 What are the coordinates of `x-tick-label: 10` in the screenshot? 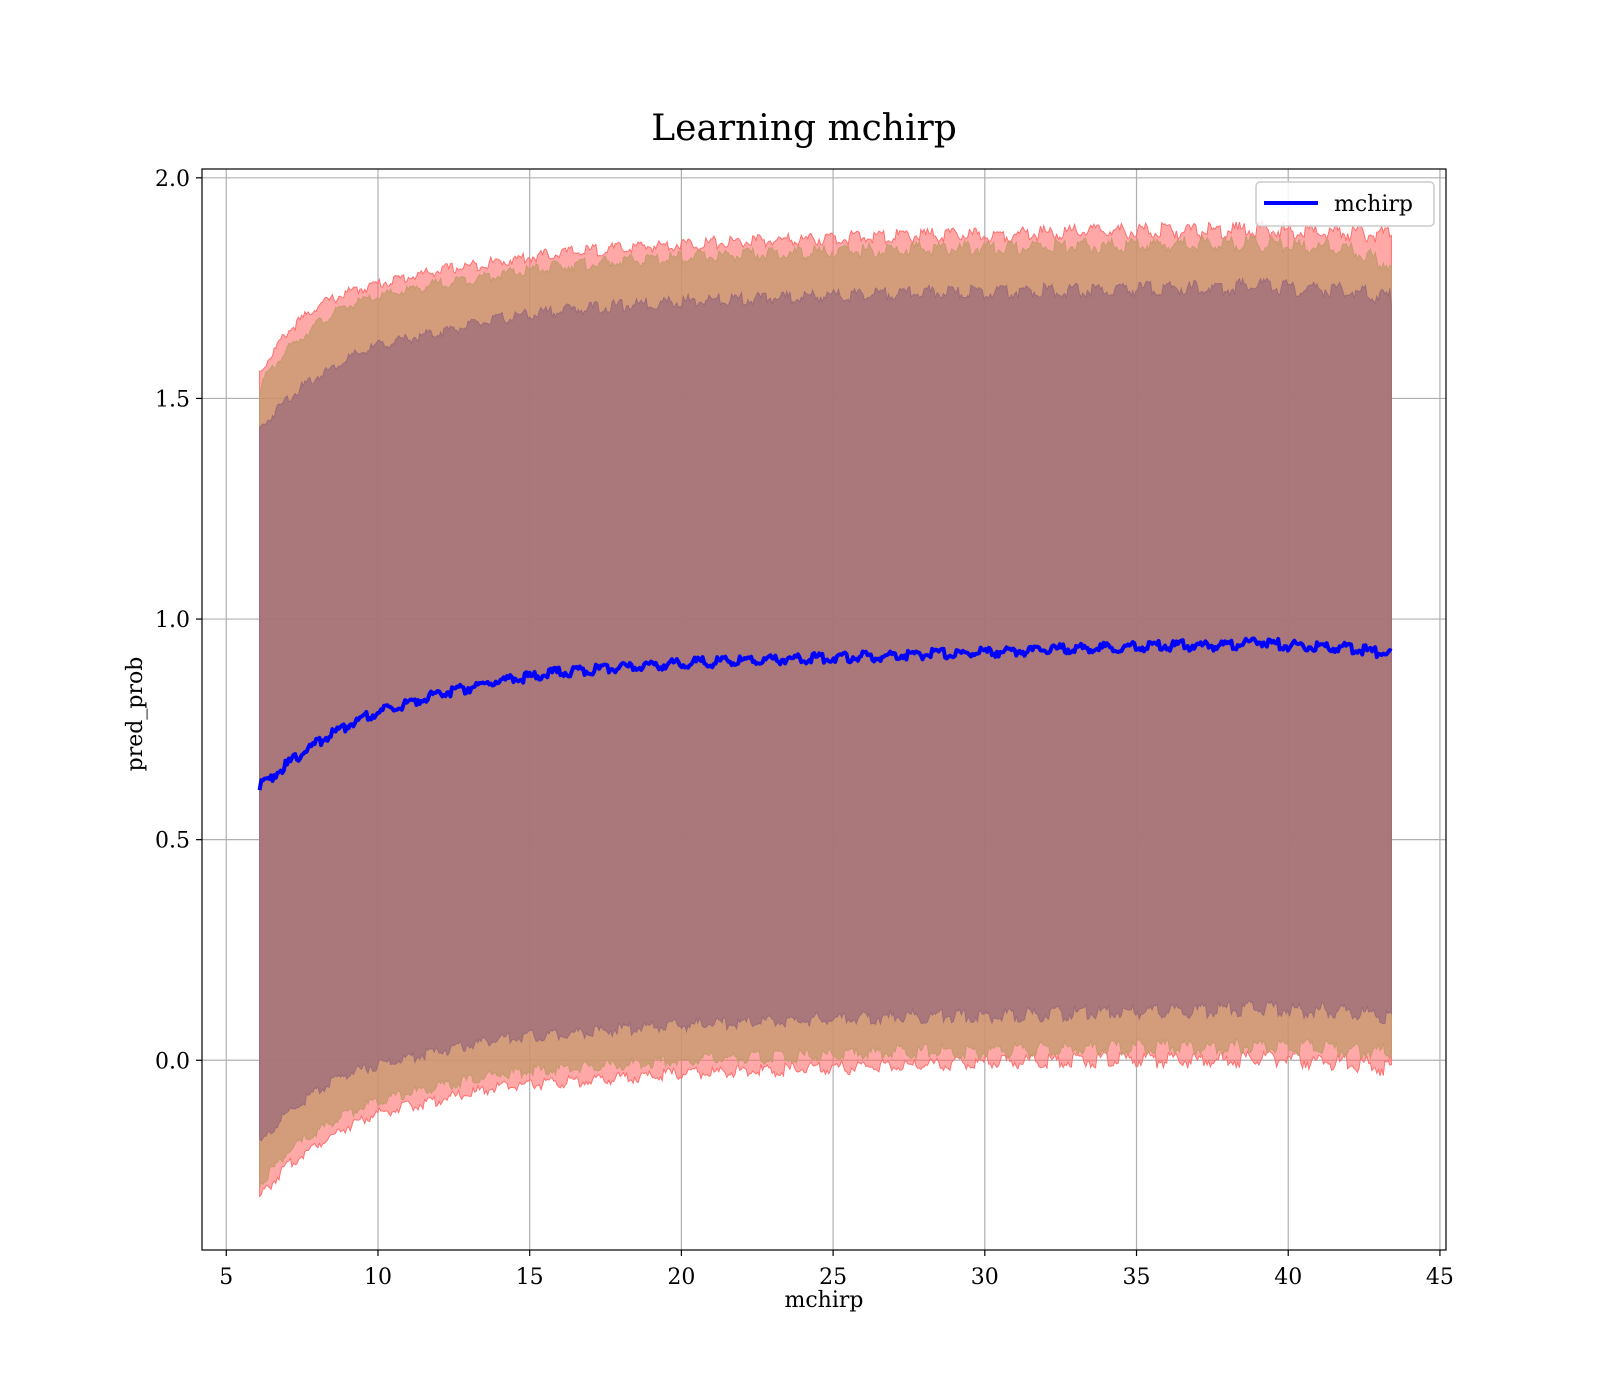 It's located at (378, 1277).